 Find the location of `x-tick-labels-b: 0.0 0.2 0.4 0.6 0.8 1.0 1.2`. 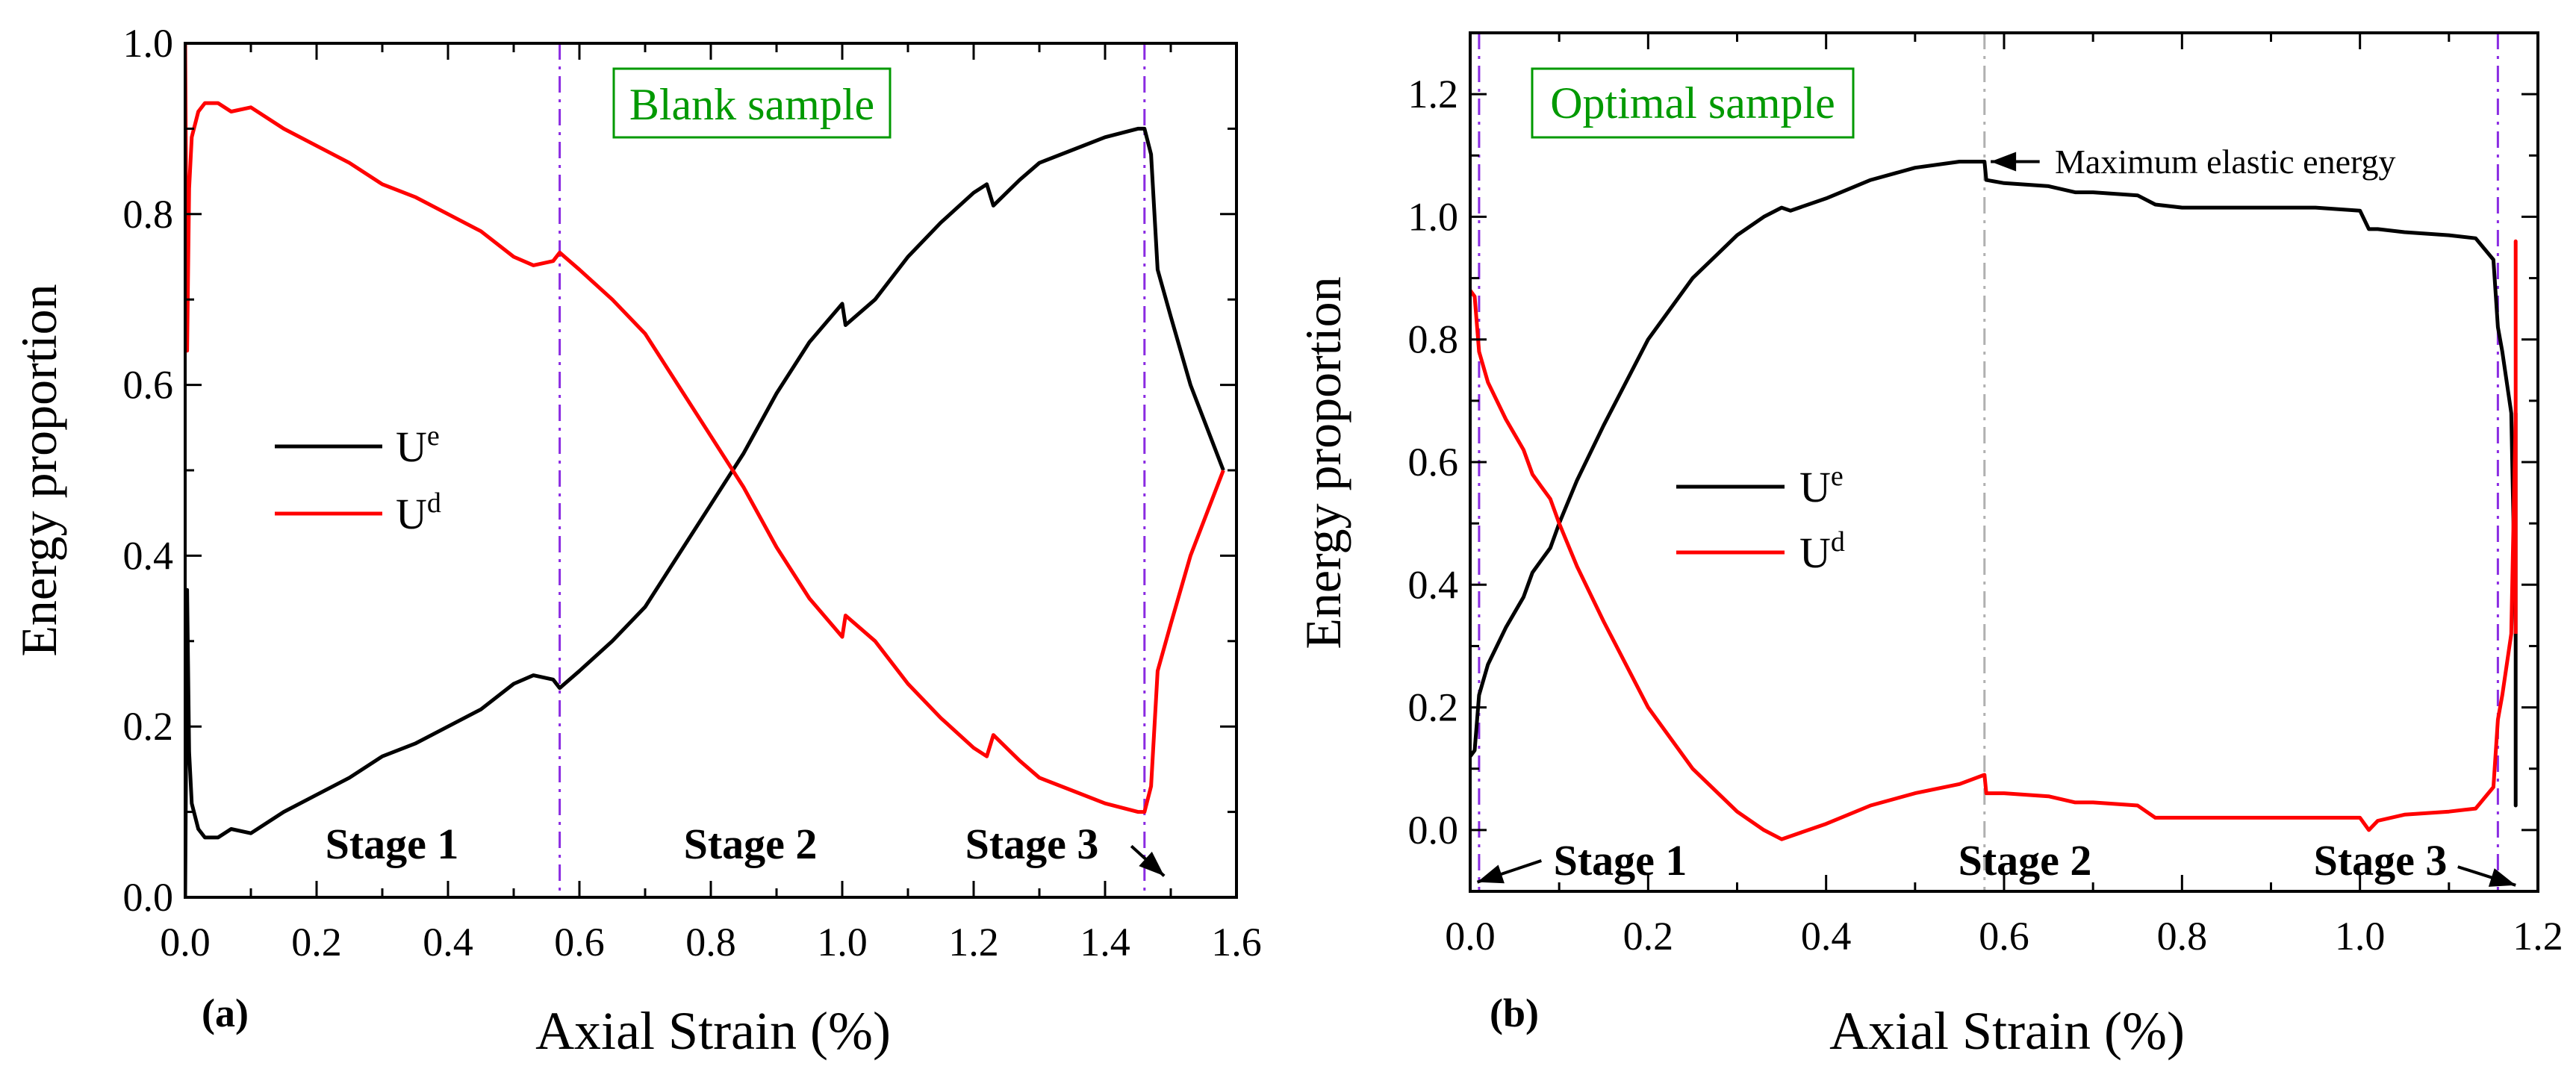

x-tick-labels-b: 0.0 0.2 0.4 0.6 0.8 1.0 1.2 is located at coordinates (2004, 936).